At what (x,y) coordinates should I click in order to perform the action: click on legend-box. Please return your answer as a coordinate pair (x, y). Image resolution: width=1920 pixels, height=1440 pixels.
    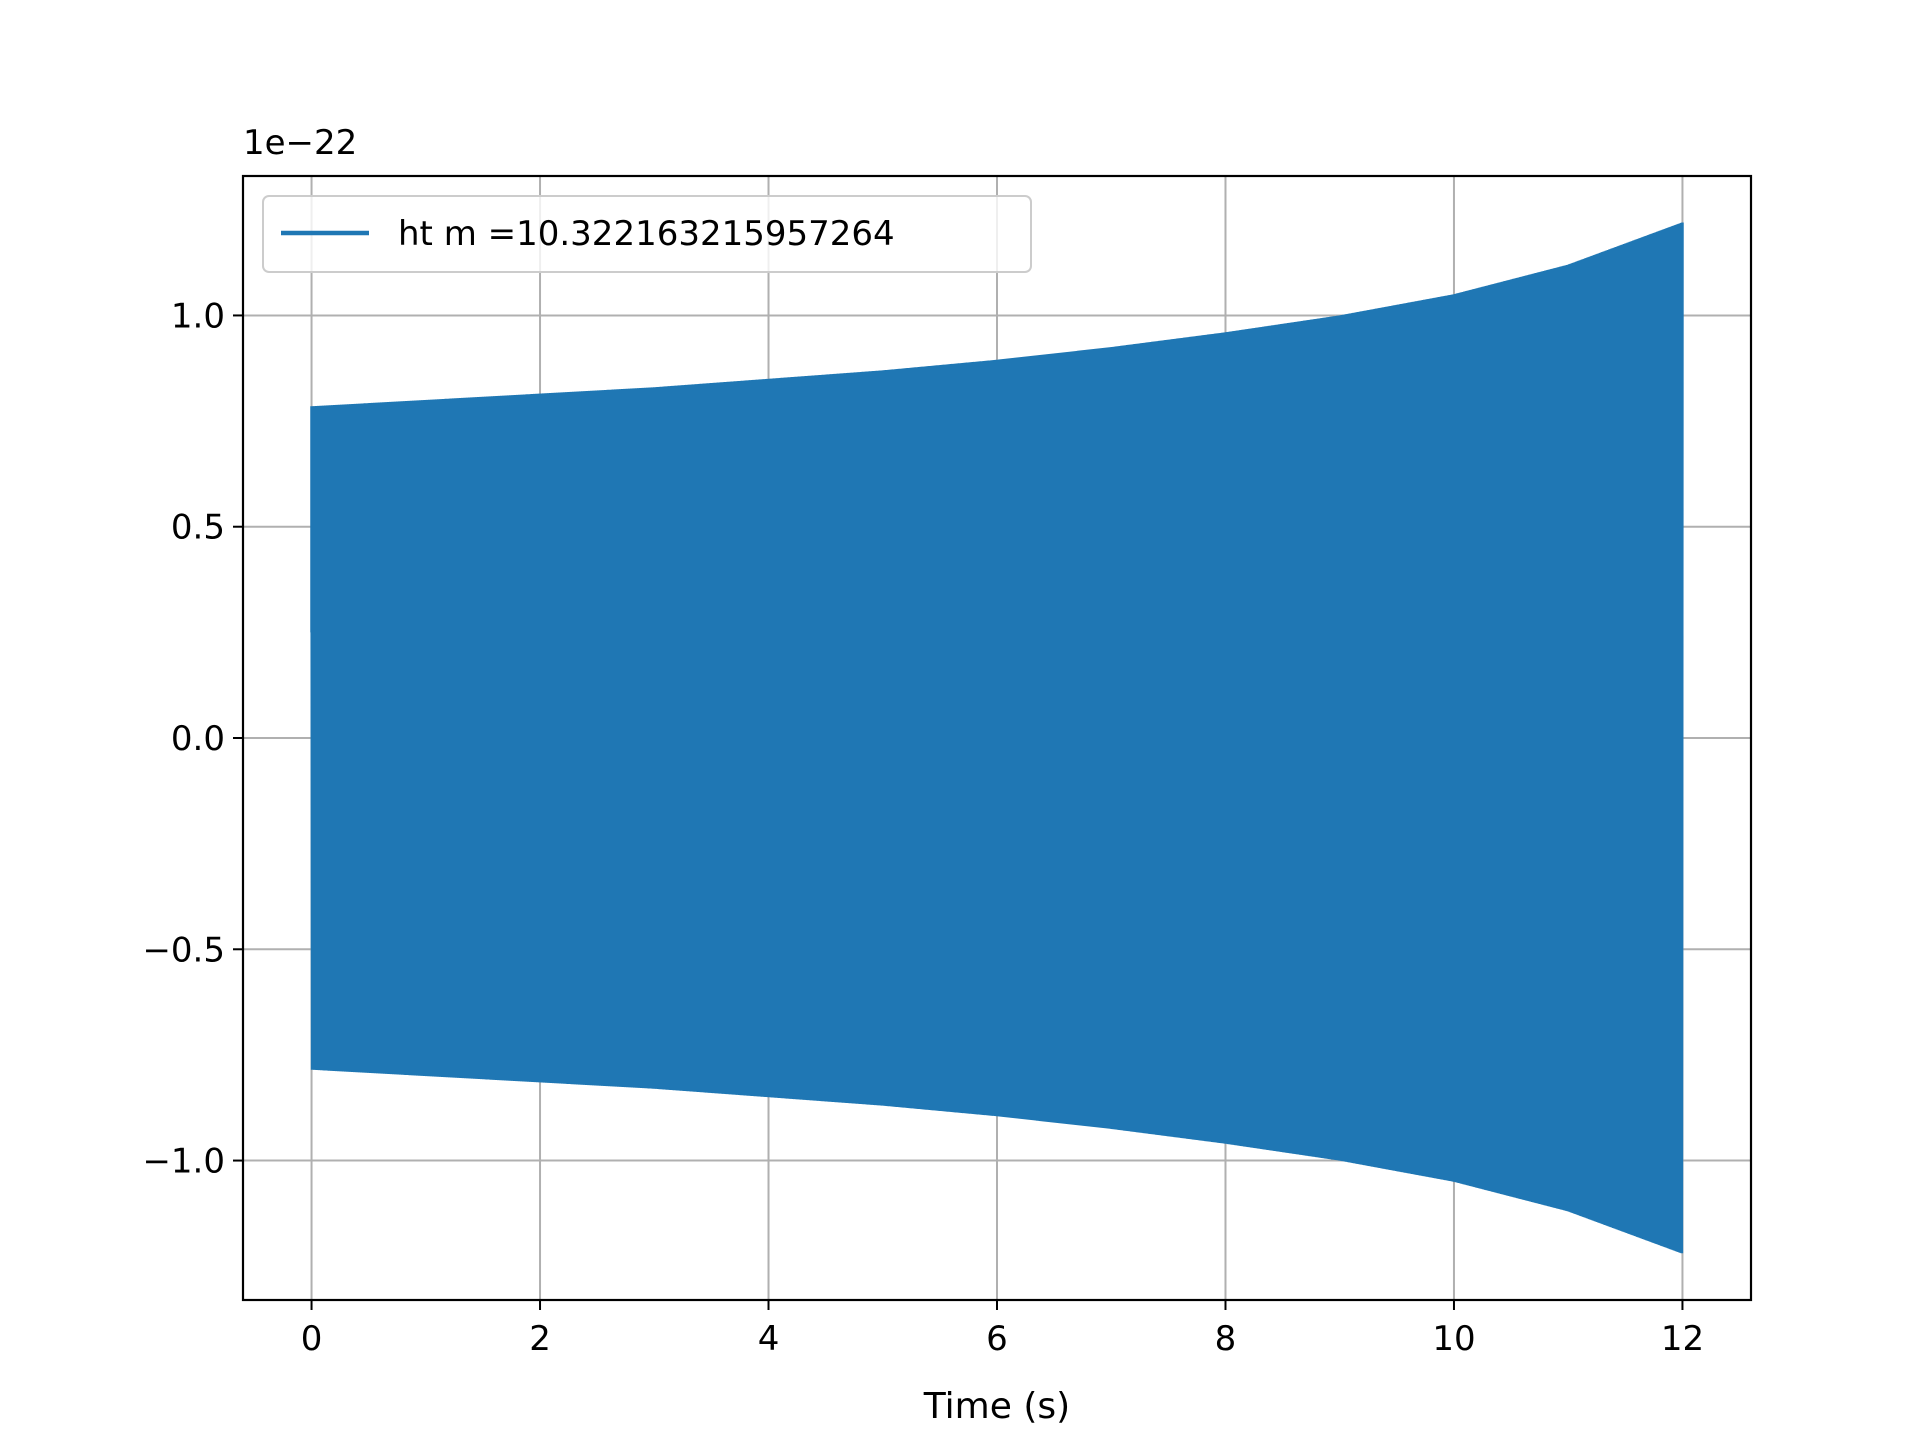
    Looking at the image, I should click on (647, 234).